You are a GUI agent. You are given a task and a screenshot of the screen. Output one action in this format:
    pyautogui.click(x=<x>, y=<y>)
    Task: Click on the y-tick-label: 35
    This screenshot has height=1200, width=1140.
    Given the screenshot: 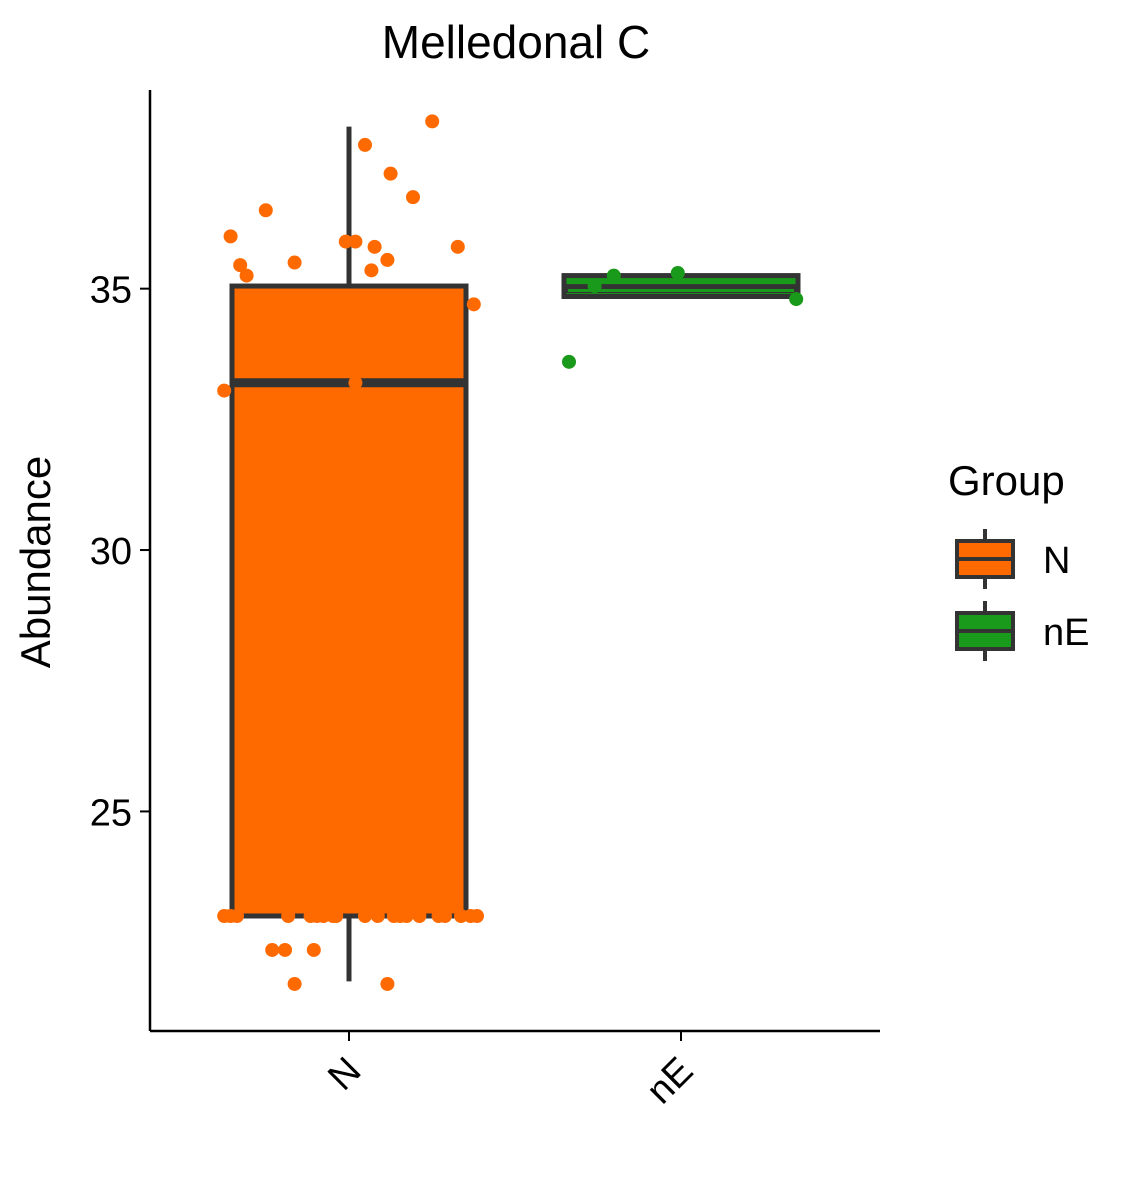 What is the action you would take?
    pyautogui.click(x=111, y=291)
    